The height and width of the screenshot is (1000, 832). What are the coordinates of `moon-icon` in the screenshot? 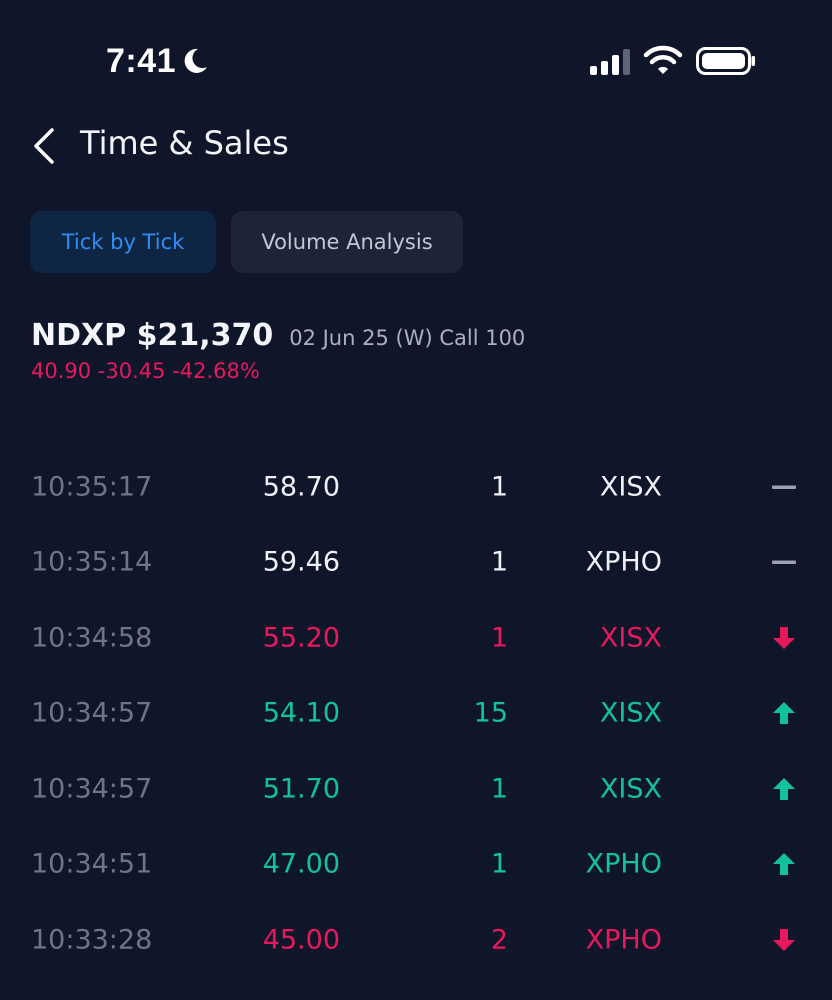 It's located at (195, 60).